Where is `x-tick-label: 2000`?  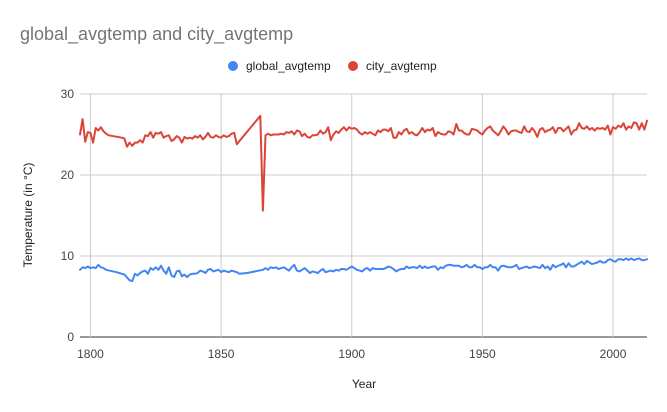 x-tick-label: 2000 is located at coordinates (613, 354).